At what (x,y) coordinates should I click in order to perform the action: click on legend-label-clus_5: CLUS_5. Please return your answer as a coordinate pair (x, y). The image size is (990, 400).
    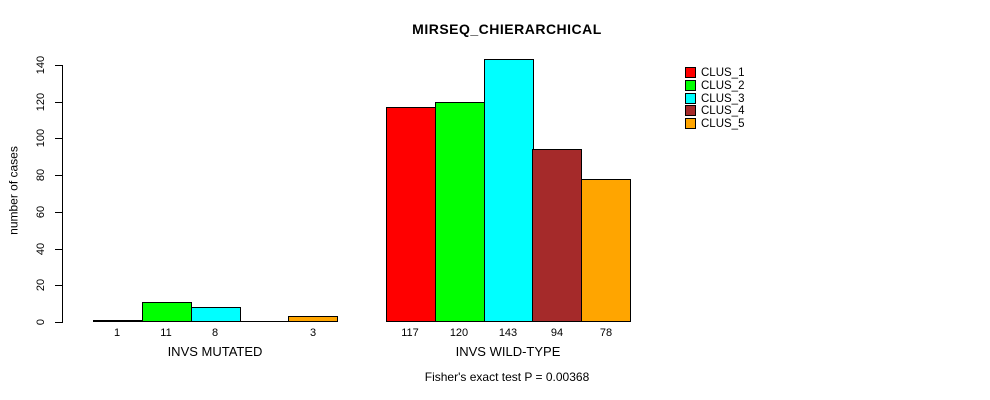
    Looking at the image, I should click on (723, 124).